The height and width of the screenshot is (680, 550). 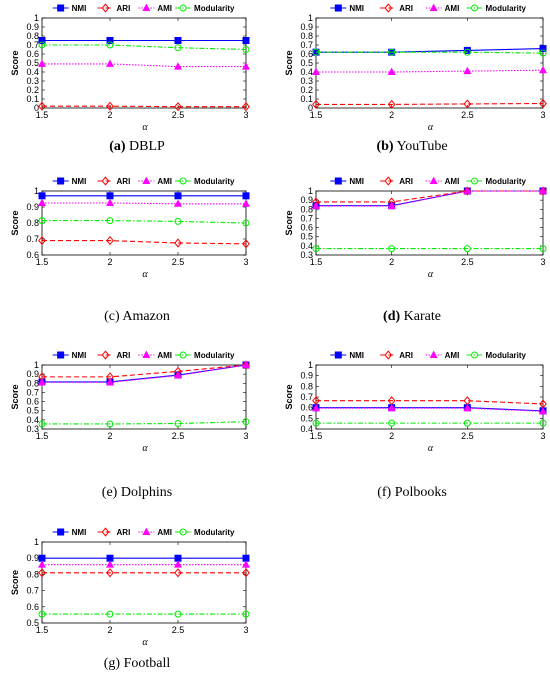 What do you see at coordinates (306, 90) in the screenshot?
I see `y-tick-label: 0.2` at bounding box center [306, 90].